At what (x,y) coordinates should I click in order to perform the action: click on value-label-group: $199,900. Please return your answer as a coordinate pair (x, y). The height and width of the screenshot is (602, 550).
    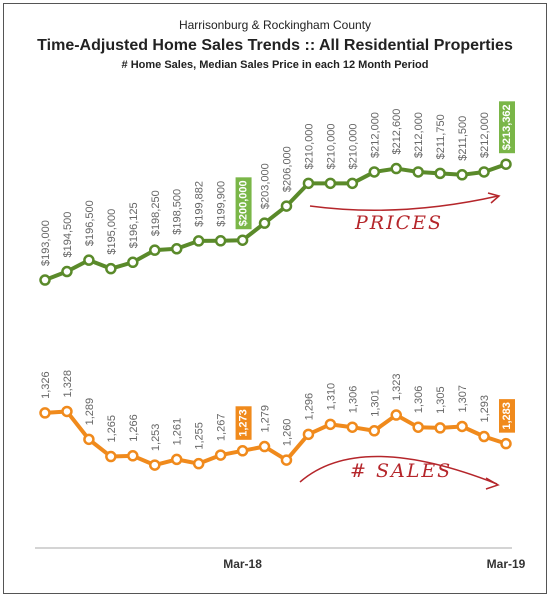
    Looking at the image, I should click on (222, 204).